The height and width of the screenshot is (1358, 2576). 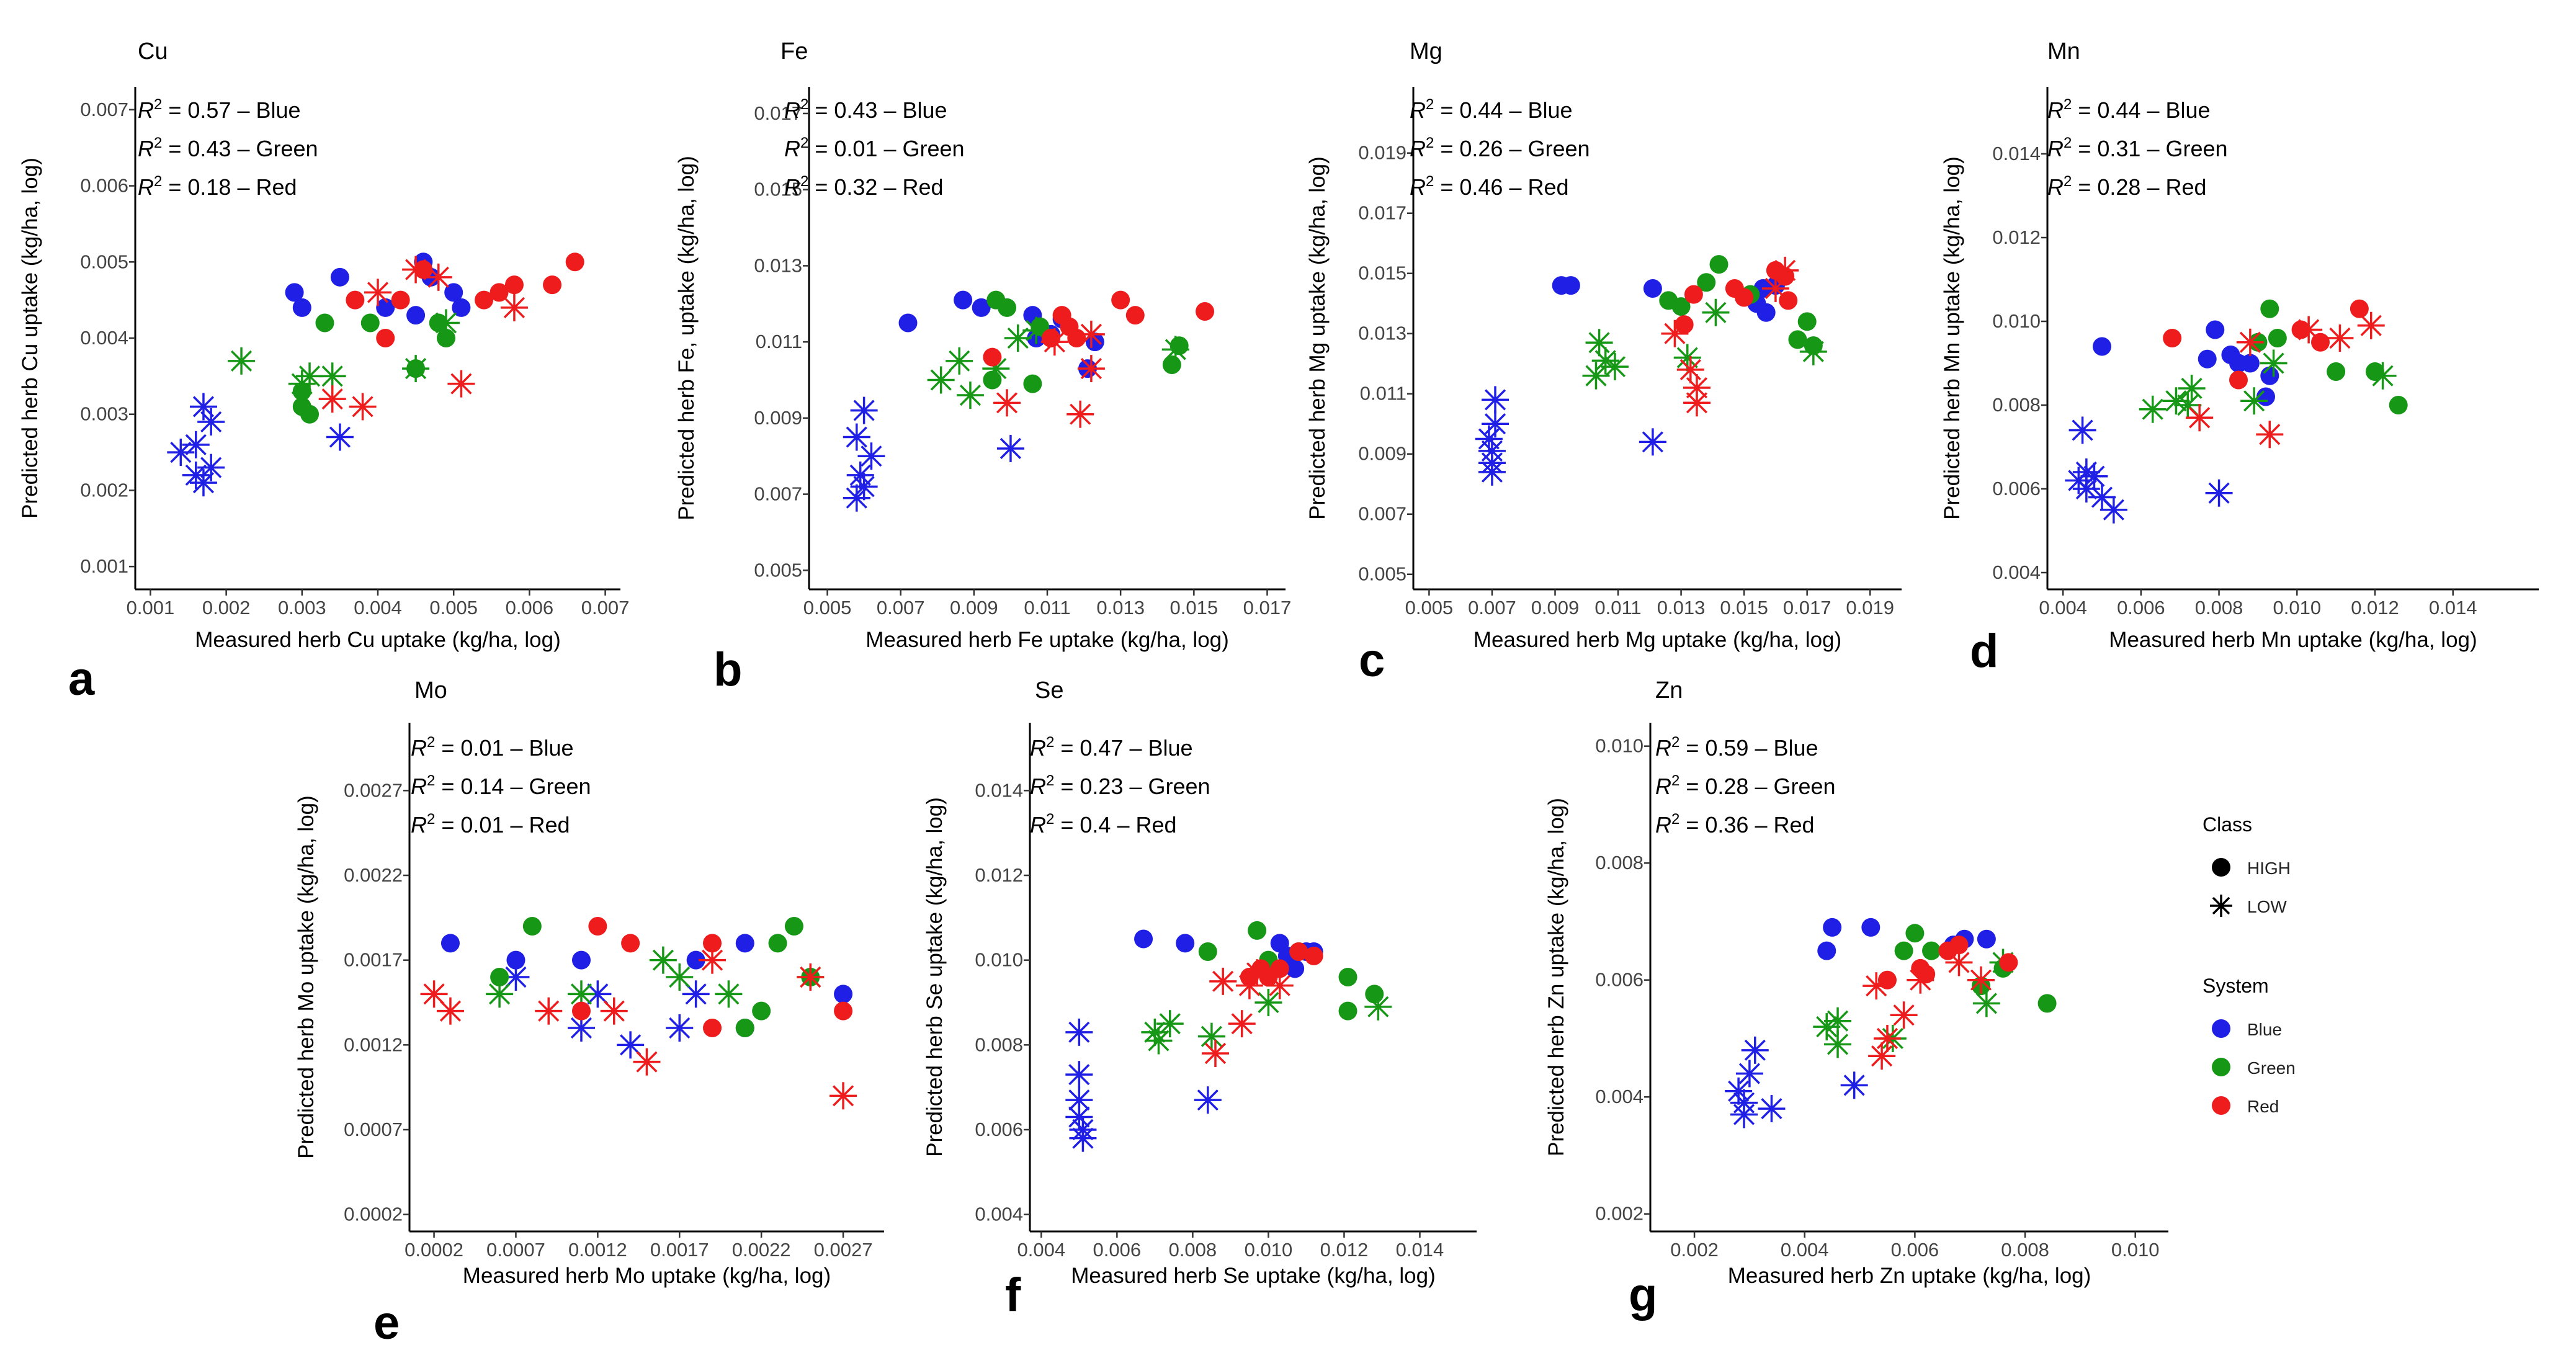 I want to click on r2-value: = 0.01, so click(x=469, y=825).